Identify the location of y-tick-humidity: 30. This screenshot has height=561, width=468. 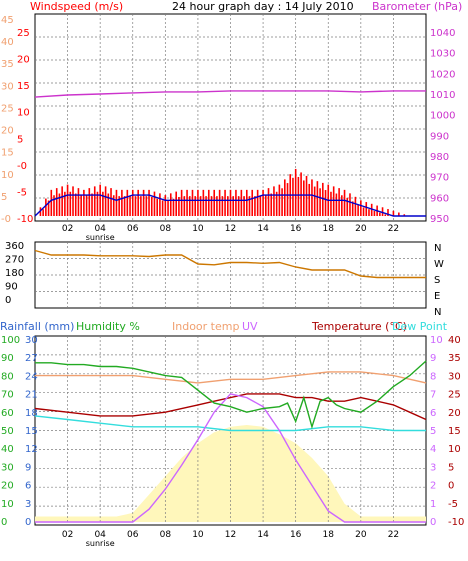
(7, 467).